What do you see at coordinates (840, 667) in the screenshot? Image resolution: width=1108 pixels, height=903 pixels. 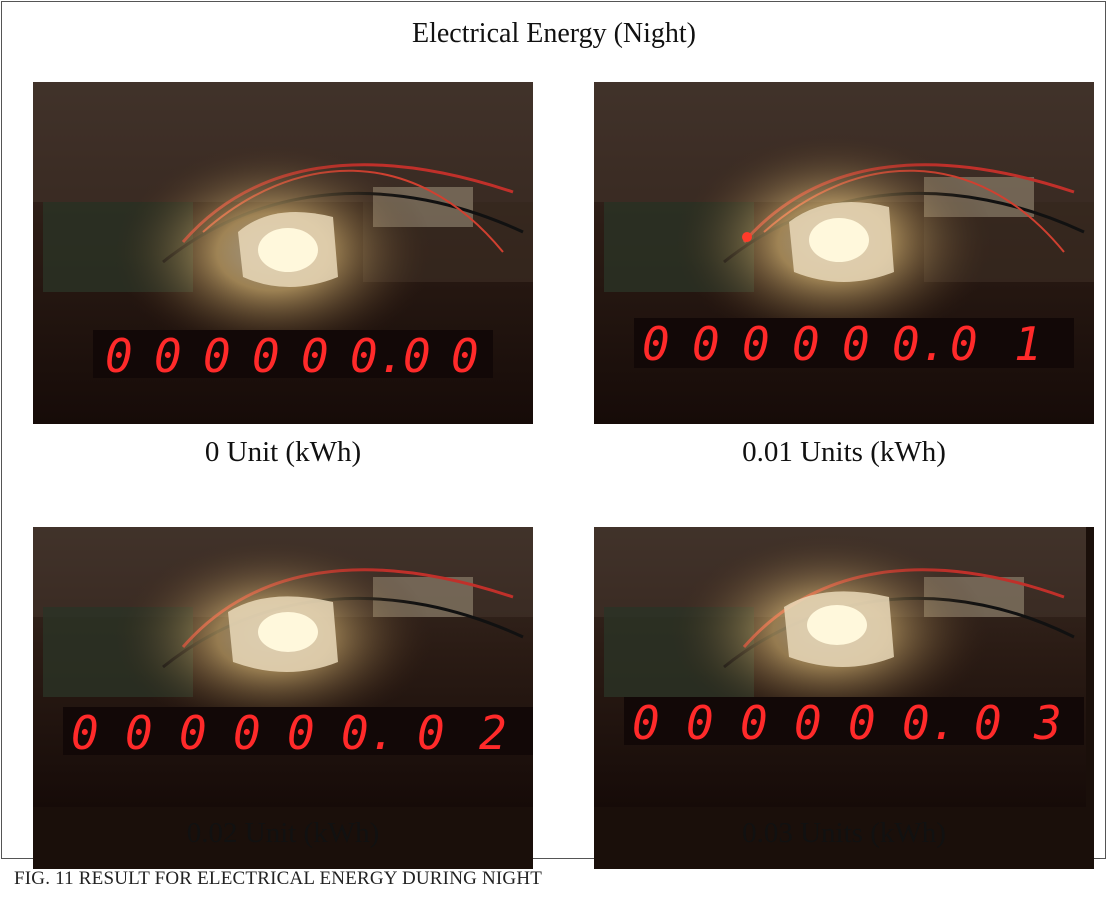 I see `meter-photo-graphic: 0 0 0 0 0 0. 0 3` at bounding box center [840, 667].